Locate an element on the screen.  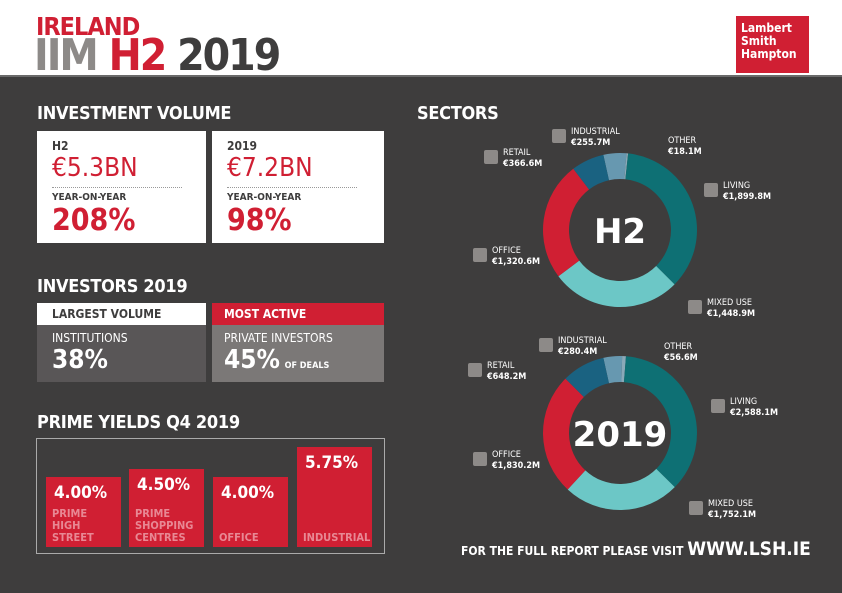
sector-label: LIVING €1,899.8M is located at coordinates (747, 191).